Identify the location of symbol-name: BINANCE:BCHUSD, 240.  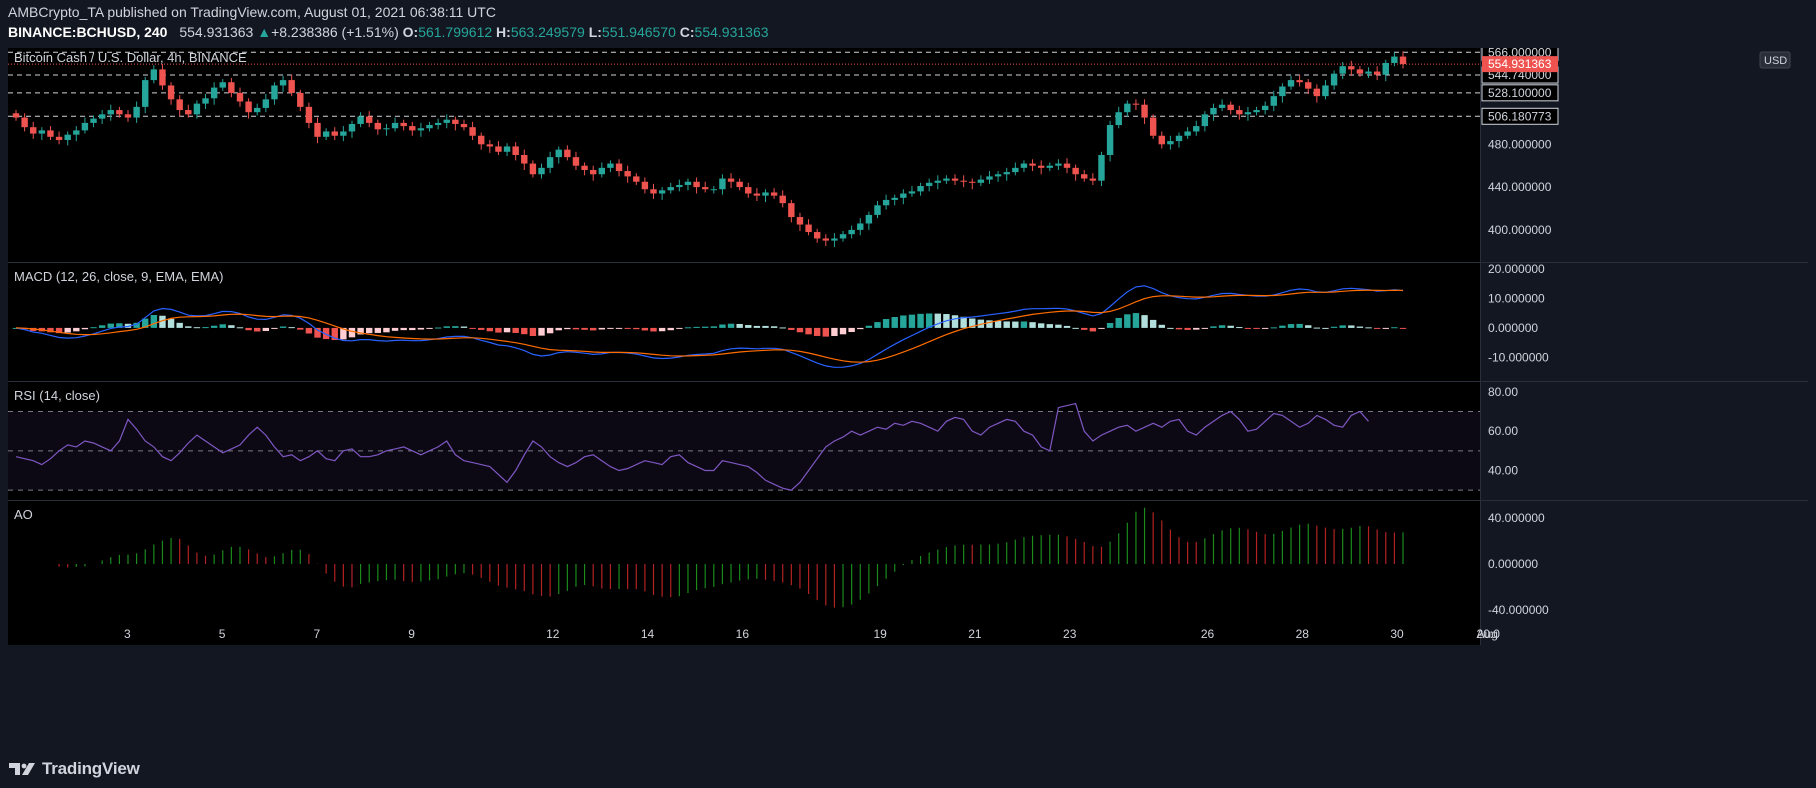
(88, 32).